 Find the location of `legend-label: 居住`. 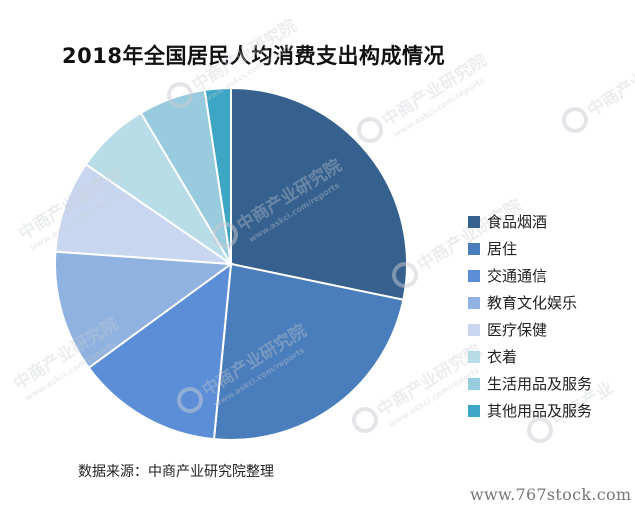

legend-label: 居住 is located at coordinates (502, 249).